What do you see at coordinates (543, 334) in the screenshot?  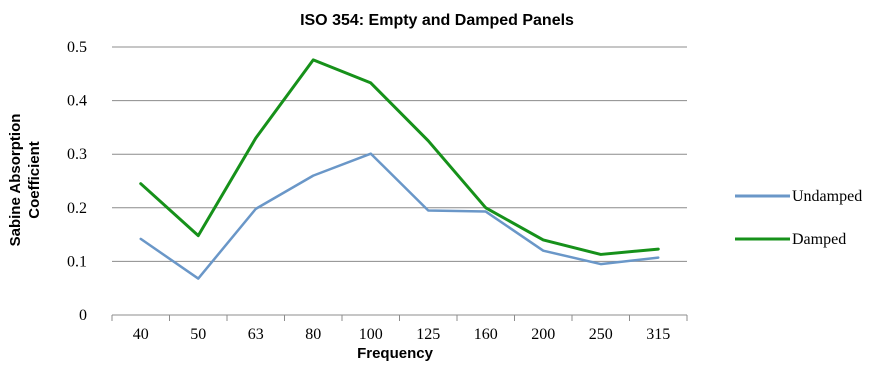 I see `x-tick-label: 200` at bounding box center [543, 334].